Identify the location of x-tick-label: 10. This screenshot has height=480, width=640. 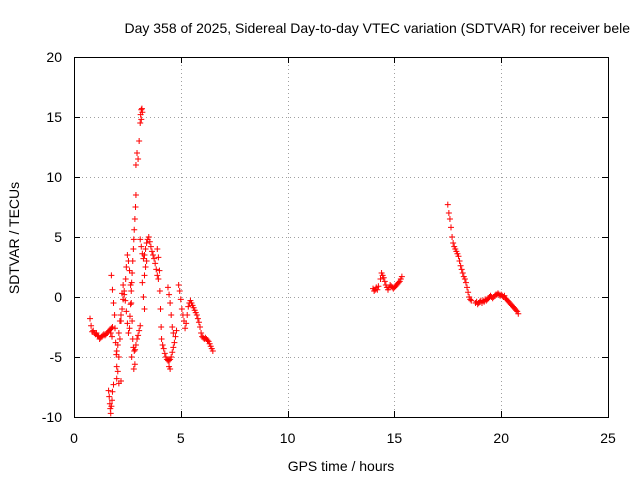
(288, 438).